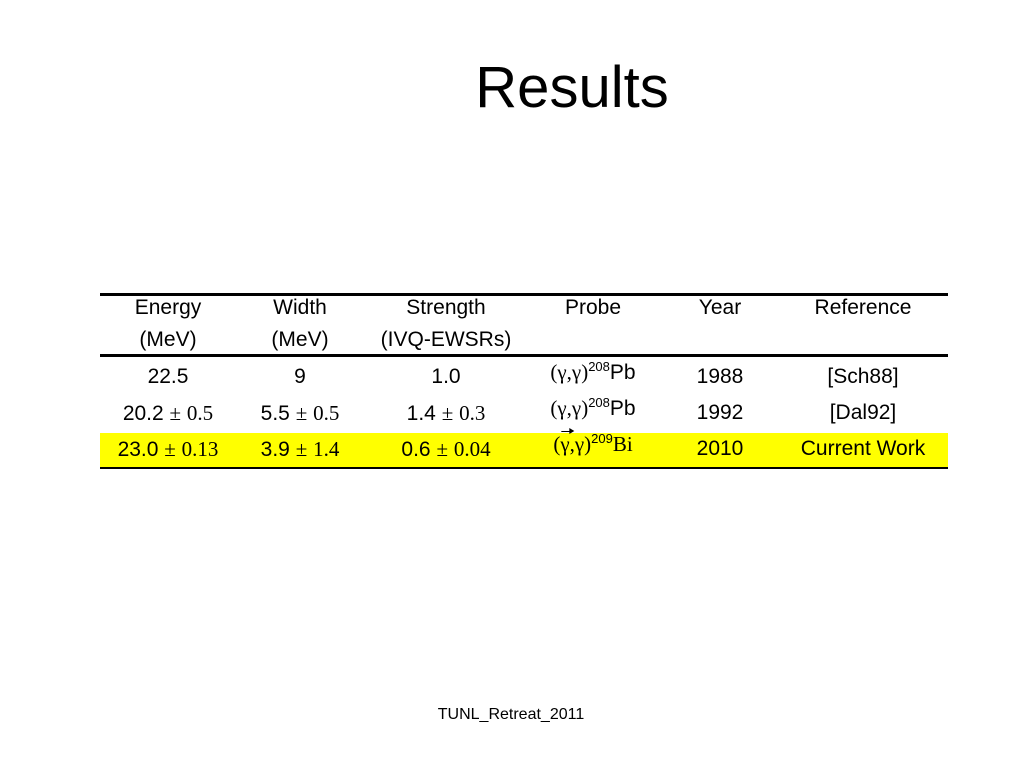 Image resolution: width=1024 pixels, height=768 pixels. What do you see at coordinates (593, 307) in the screenshot?
I see `header-cell: Probe` at bounding box center [593, 307].